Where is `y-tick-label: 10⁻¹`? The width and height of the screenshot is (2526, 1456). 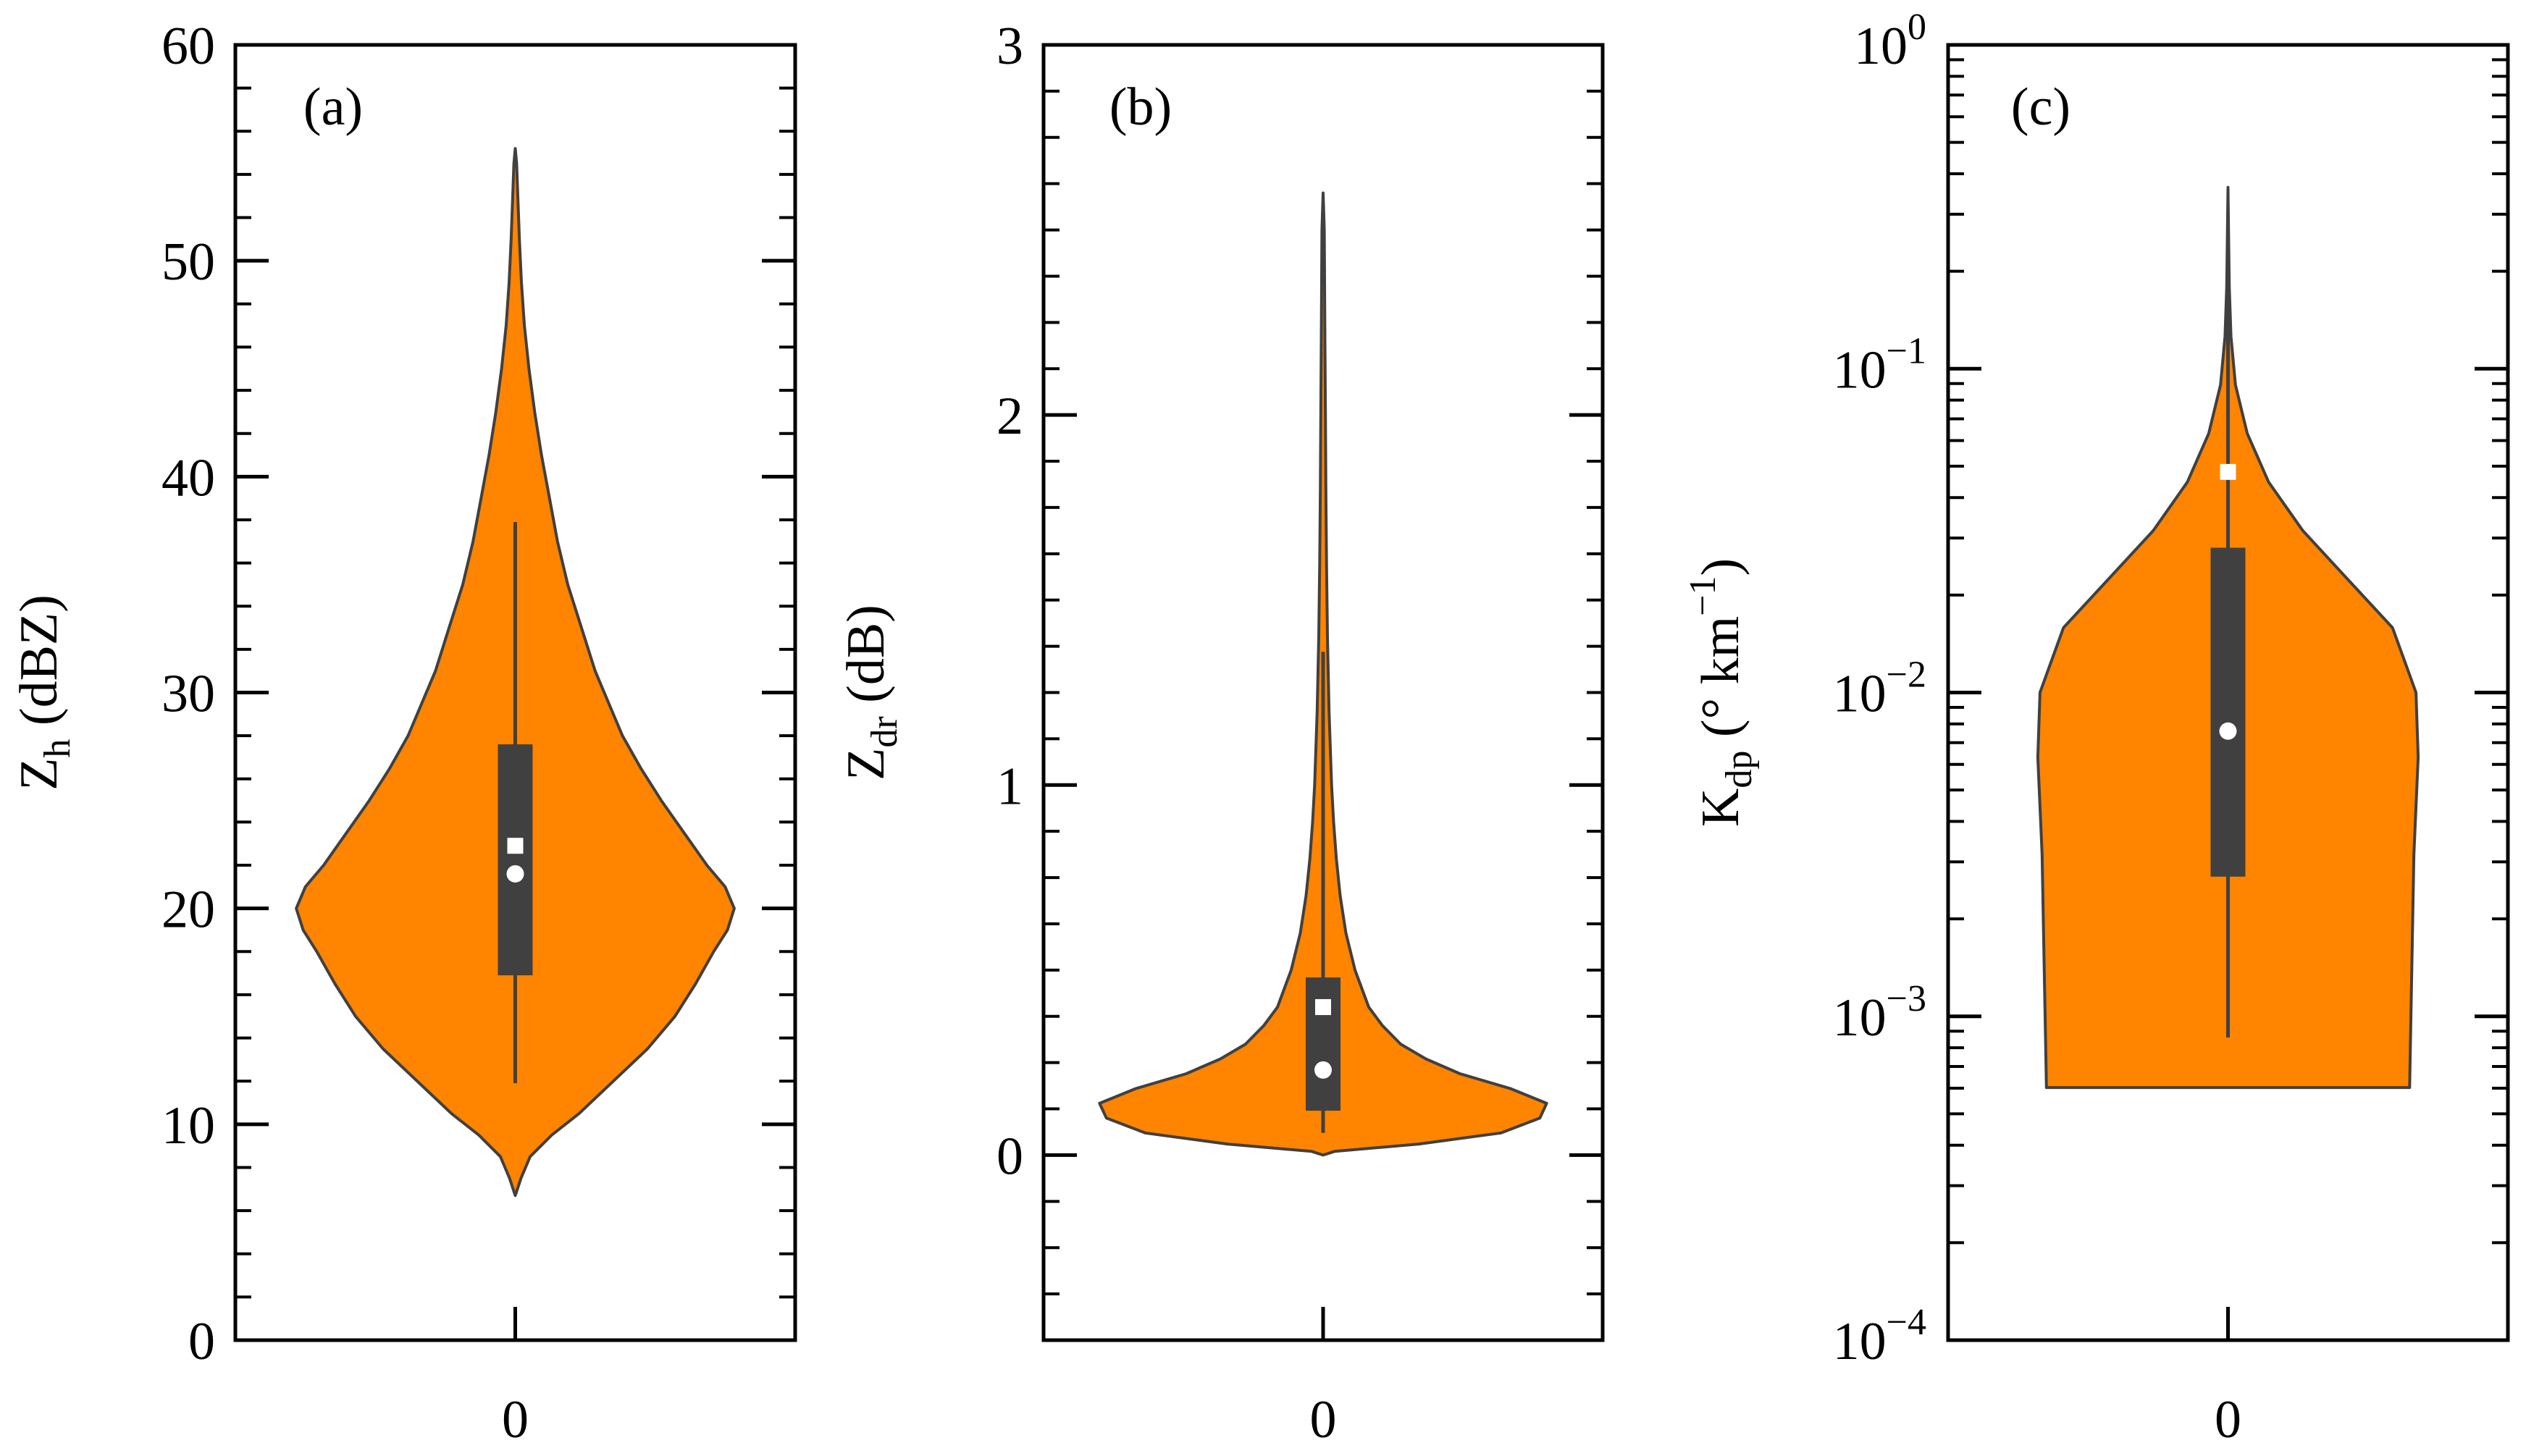
y-tick-label: 10⁻¹ is located at coordinates (1879, 365).